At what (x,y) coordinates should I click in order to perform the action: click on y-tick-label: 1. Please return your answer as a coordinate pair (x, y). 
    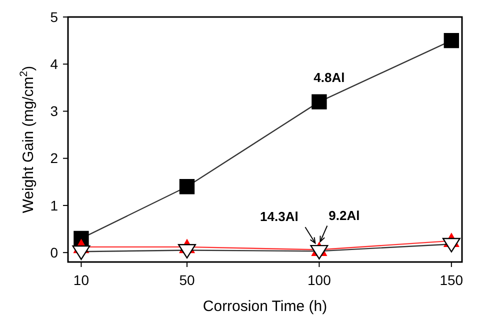
    Looking at the image, I should click on (54, 205).